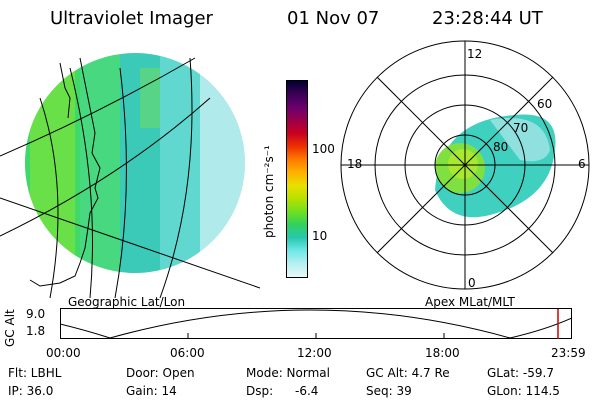 This screenshot has width=600, height=400. I want to click on colorbar, so click(297, 179).